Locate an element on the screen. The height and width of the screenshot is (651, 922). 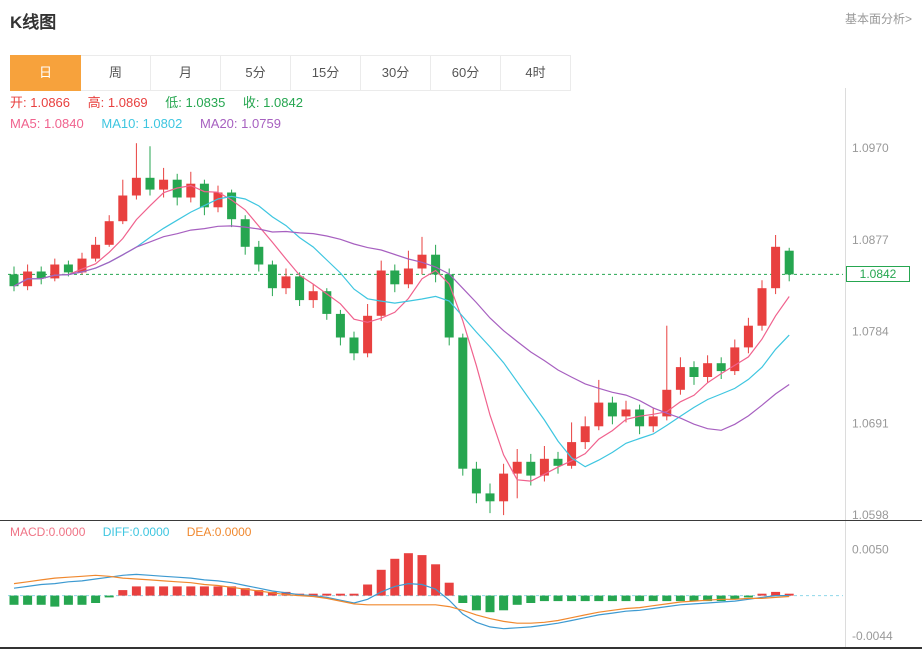
page-title: K线图 is located at coordinates (33, 22).